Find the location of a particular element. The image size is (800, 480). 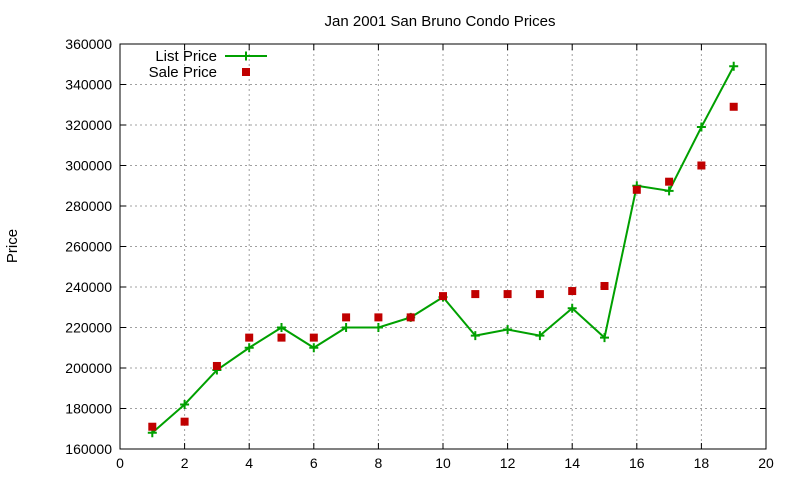

x-tick-label: 10 is located at coordinates (443, 463).